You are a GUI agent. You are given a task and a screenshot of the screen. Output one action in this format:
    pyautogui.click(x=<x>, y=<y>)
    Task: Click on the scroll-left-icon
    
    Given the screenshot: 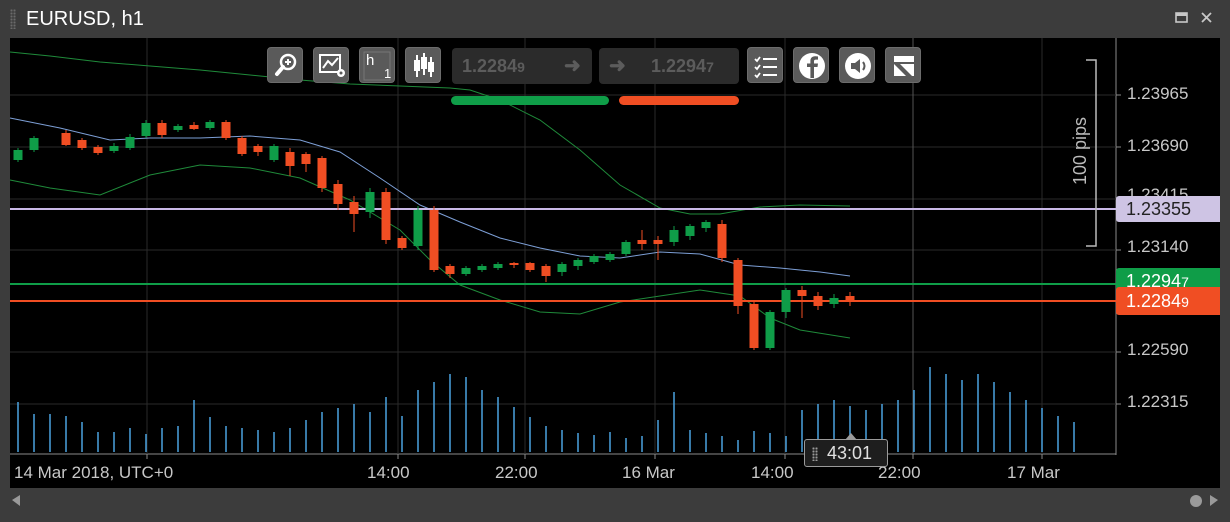 What is the action you would take?
    pyautogui.click(x=16, y=500)
    